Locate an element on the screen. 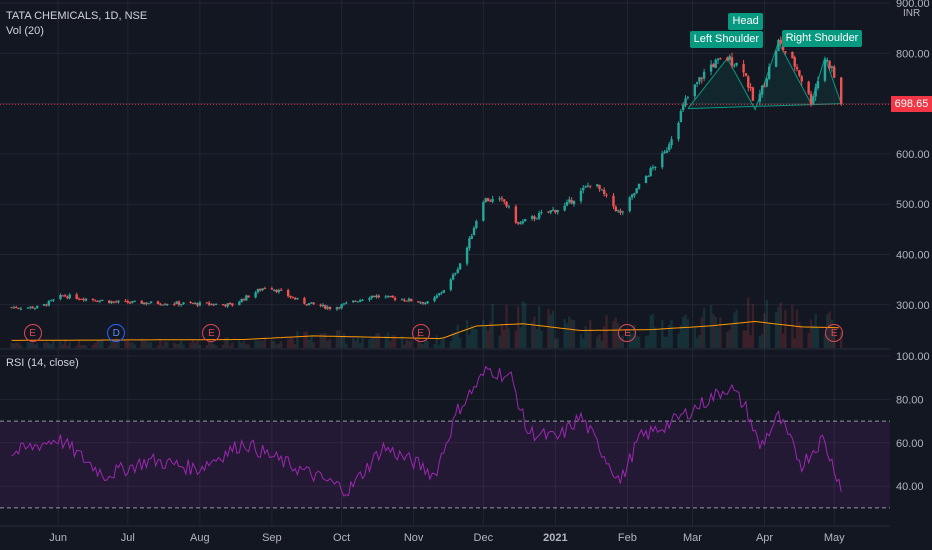  dividend-marker: D is located at coordinates (116, 333).